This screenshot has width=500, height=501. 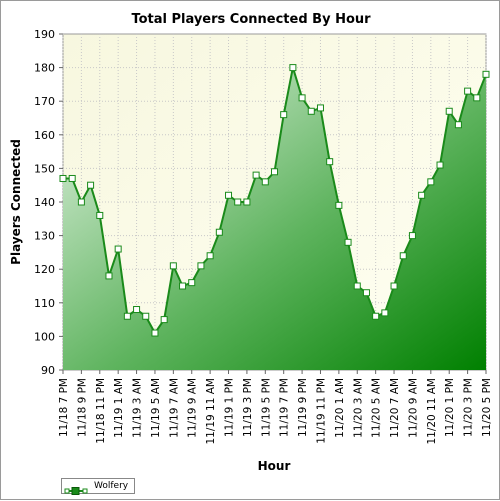 What do you see at coordinates (44, 336) in the screenshot?
I see `y-tick-label: 100` at bounding box center [44, 336].